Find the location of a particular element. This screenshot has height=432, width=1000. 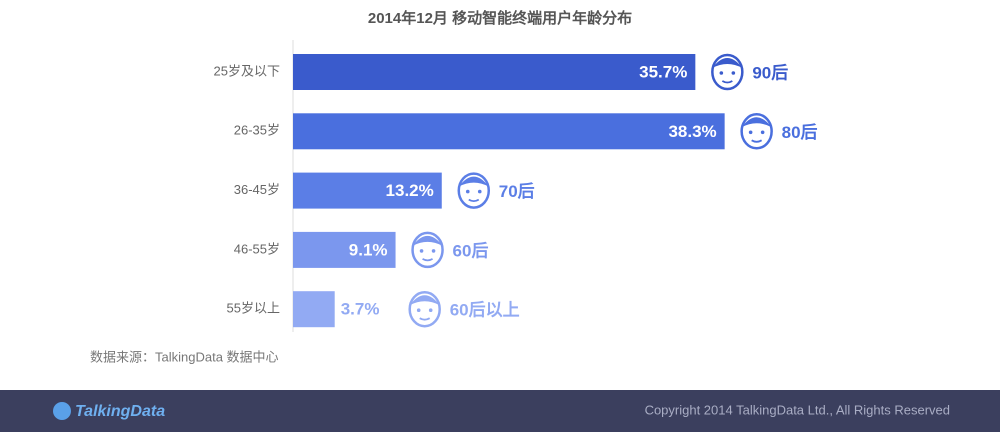

generation-label: 60后以上 is located at coordinates (485, 310).